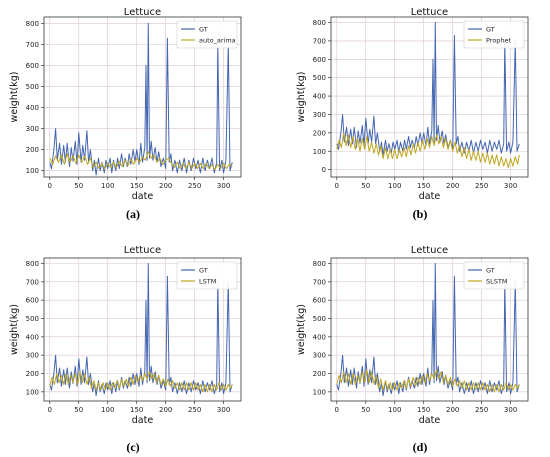 This screenshot has width=550, height=457. I want to click on legend: GT LSTM, so click(207, 275).